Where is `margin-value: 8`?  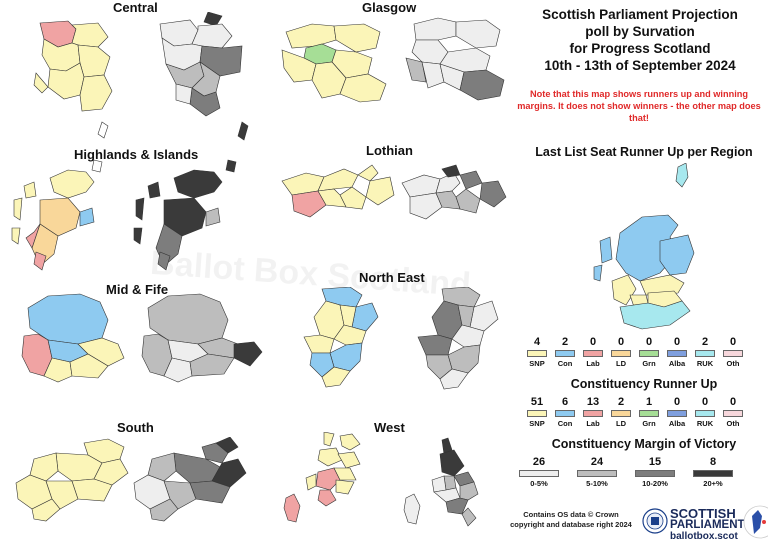 margin-value: 8 is located at coordinates (713, 462).